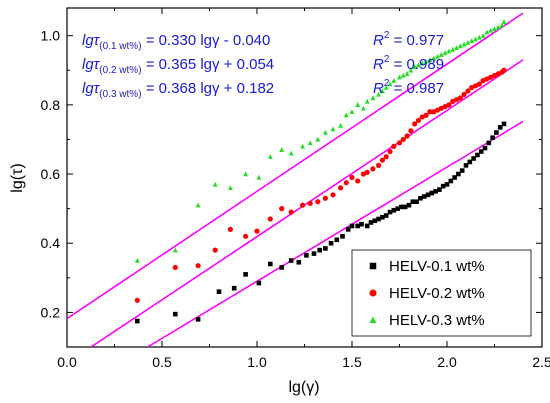 This screenshot has width=550, height=403. Describe the element at coordinates (51, 174) in the screenshot. I see `y-tick-label: 0.6` at that location.